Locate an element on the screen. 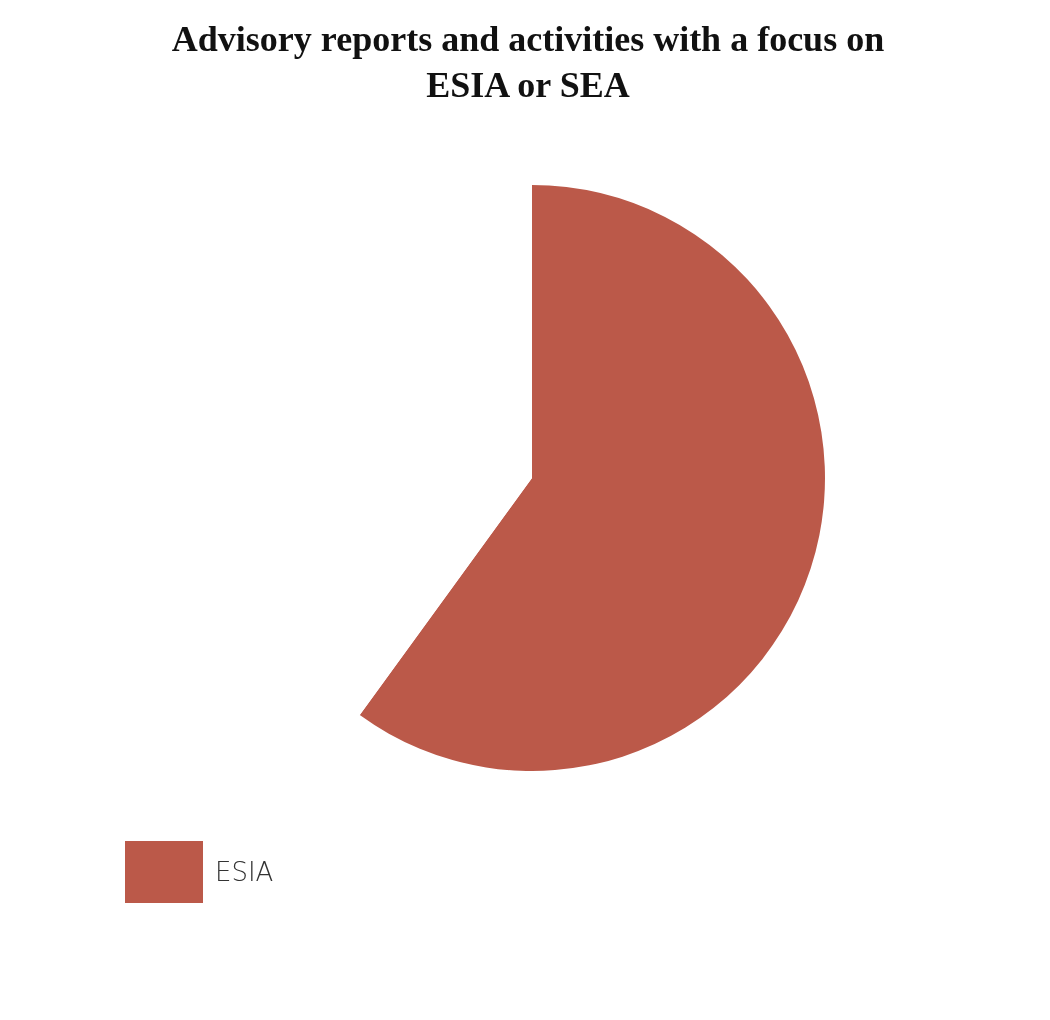 The width and height of the screenshot is (1050, 1020). legend-label: ESIA is located at coordinates (244, 872).